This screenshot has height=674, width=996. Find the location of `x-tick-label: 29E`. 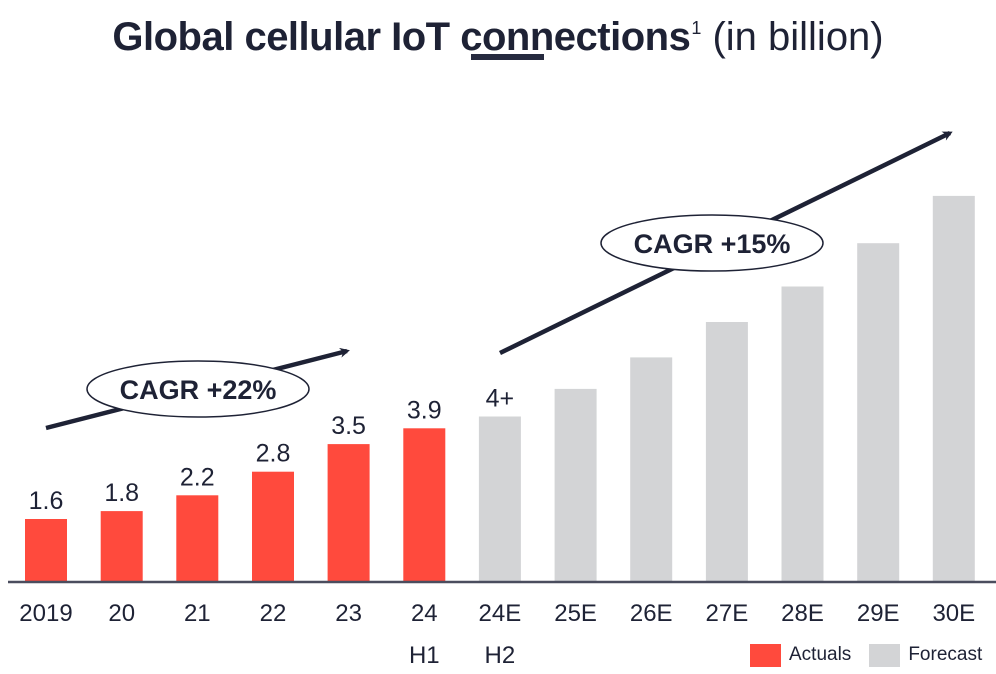

x-tick-label: 29E is located at coordinates (878, 613).